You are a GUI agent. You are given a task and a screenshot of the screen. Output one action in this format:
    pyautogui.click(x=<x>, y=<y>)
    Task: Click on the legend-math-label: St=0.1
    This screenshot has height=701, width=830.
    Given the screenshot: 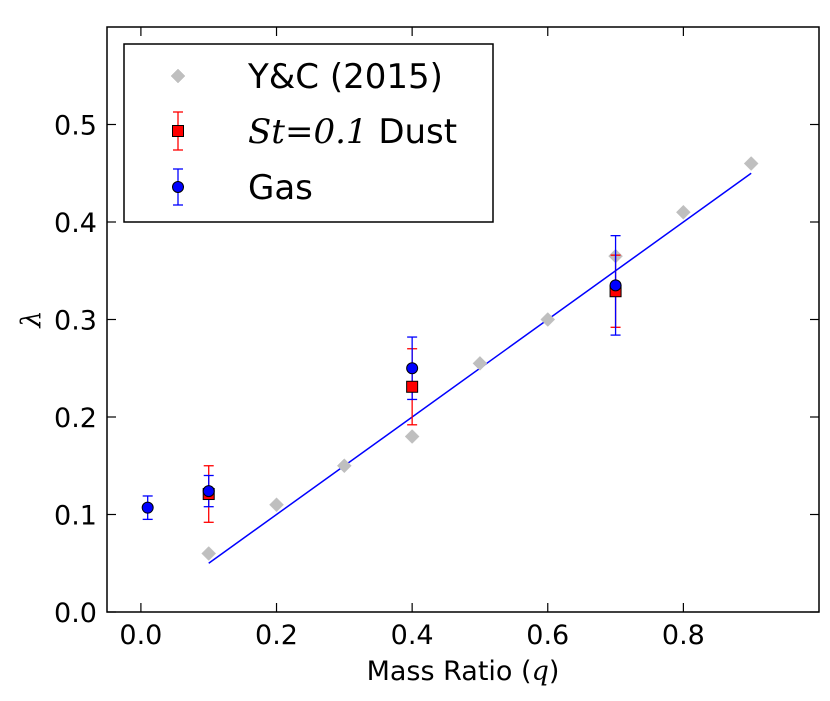 What is the action you would take?
    pyautogui.click(x=308, y=132)
    